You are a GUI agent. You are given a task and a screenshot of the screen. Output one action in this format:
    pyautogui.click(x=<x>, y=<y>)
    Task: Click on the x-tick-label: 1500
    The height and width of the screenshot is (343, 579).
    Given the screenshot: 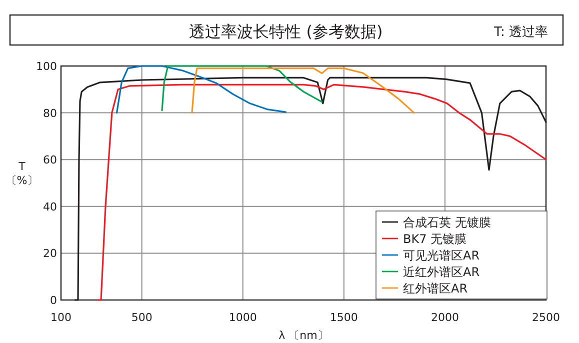 What is the action you would take?
    pyautogui.click(x=344, y=317)
    